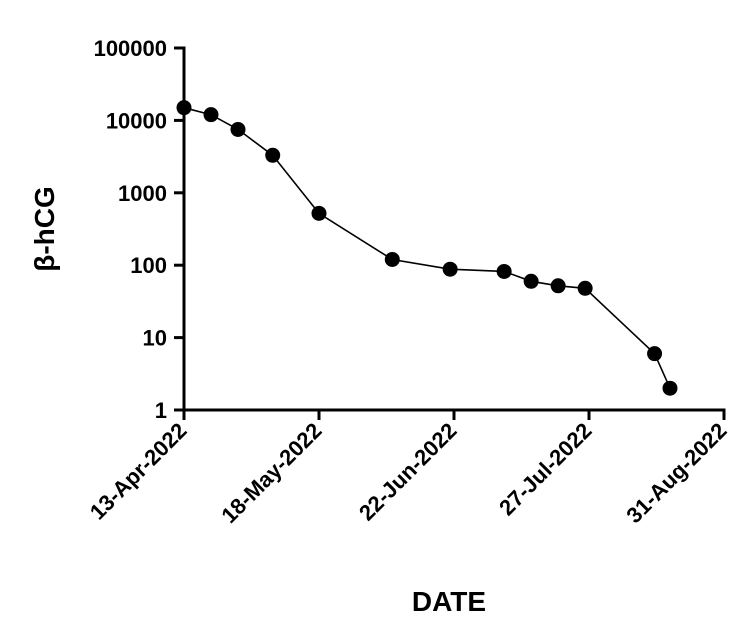 The height and width of the screenshot is (643, 744). Describe the element at coordinates (271, 473) in the screenshot. I see `x-tick-label: 18-May-2022` at that location.